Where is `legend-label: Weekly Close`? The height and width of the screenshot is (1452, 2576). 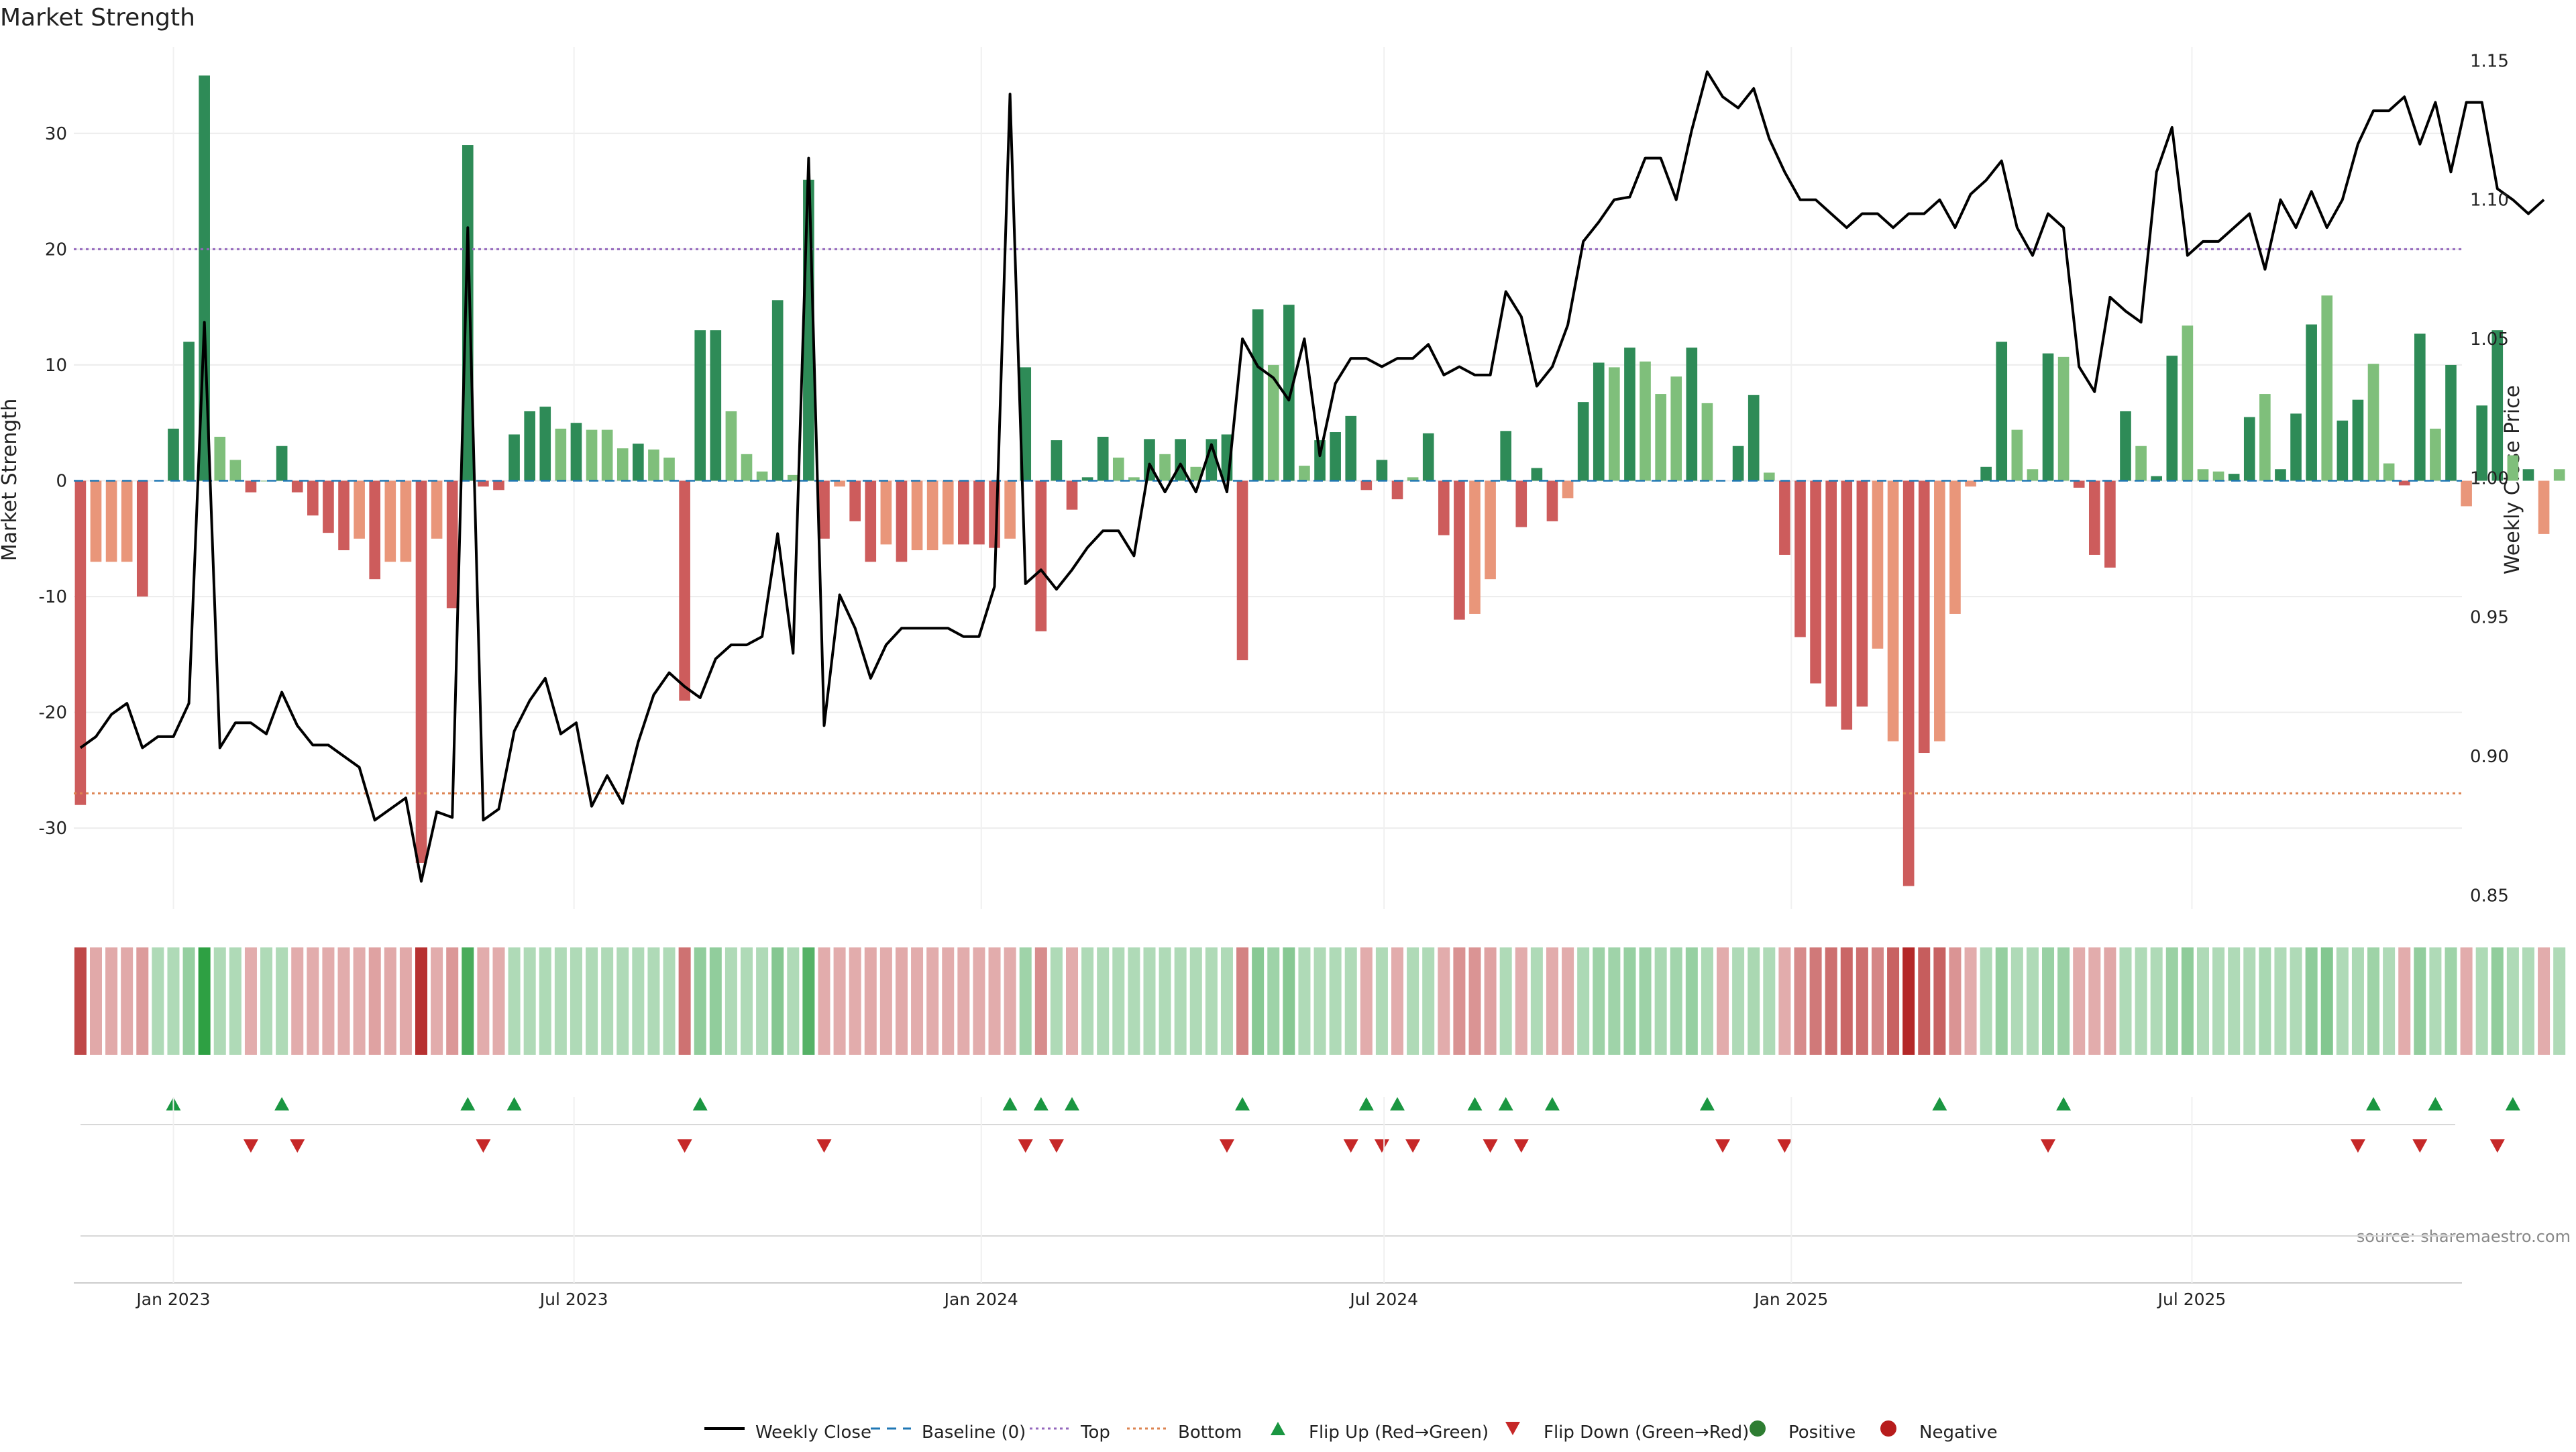 legend-label: Weekly Close is located at coordinates (813, 1433).